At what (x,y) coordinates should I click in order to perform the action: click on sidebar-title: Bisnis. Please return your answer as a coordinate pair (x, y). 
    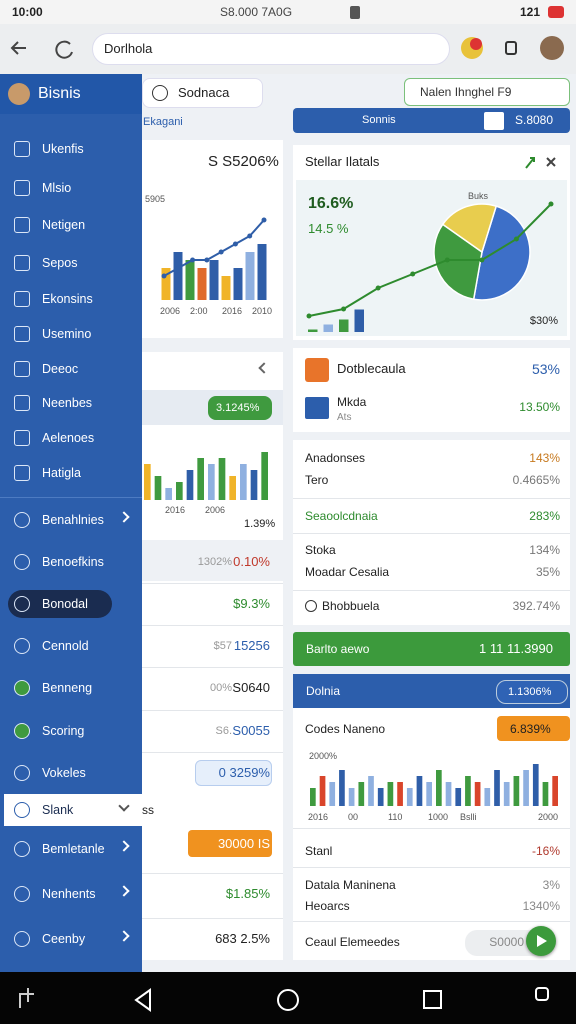
    Looking at the image, I should click on (59, 93).